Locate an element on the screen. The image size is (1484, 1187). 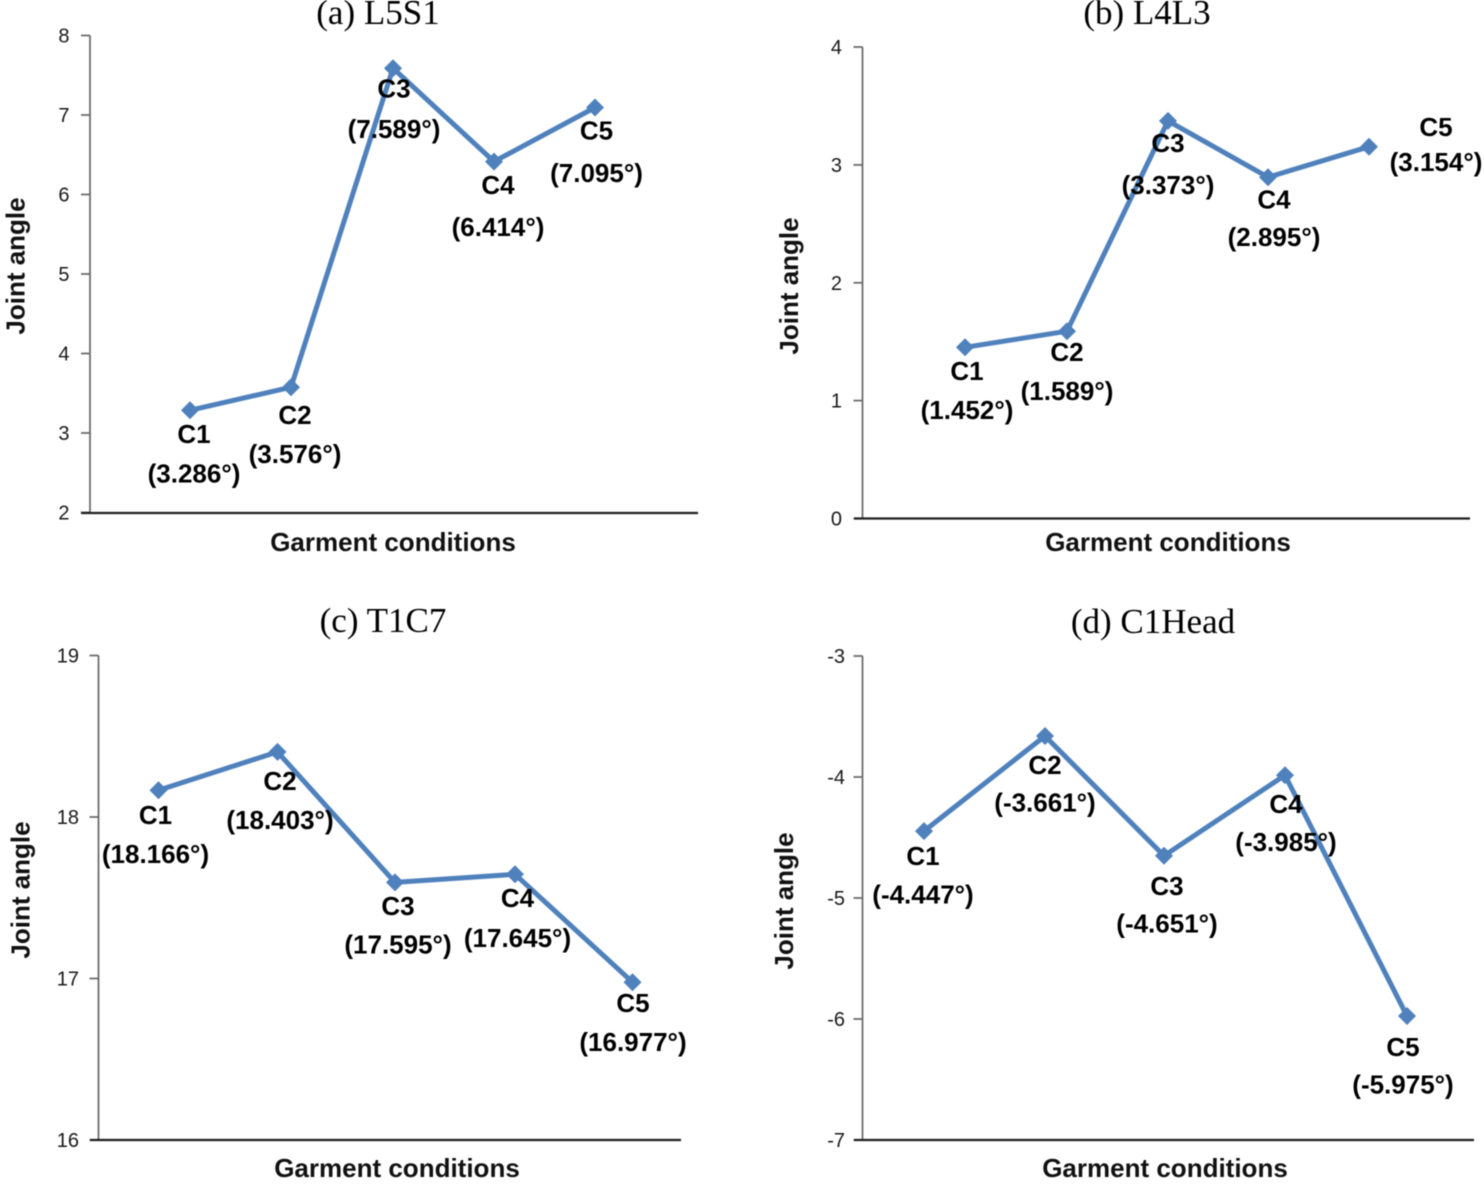
svg-text: (6.414°) is located at coordinates (498, 227).